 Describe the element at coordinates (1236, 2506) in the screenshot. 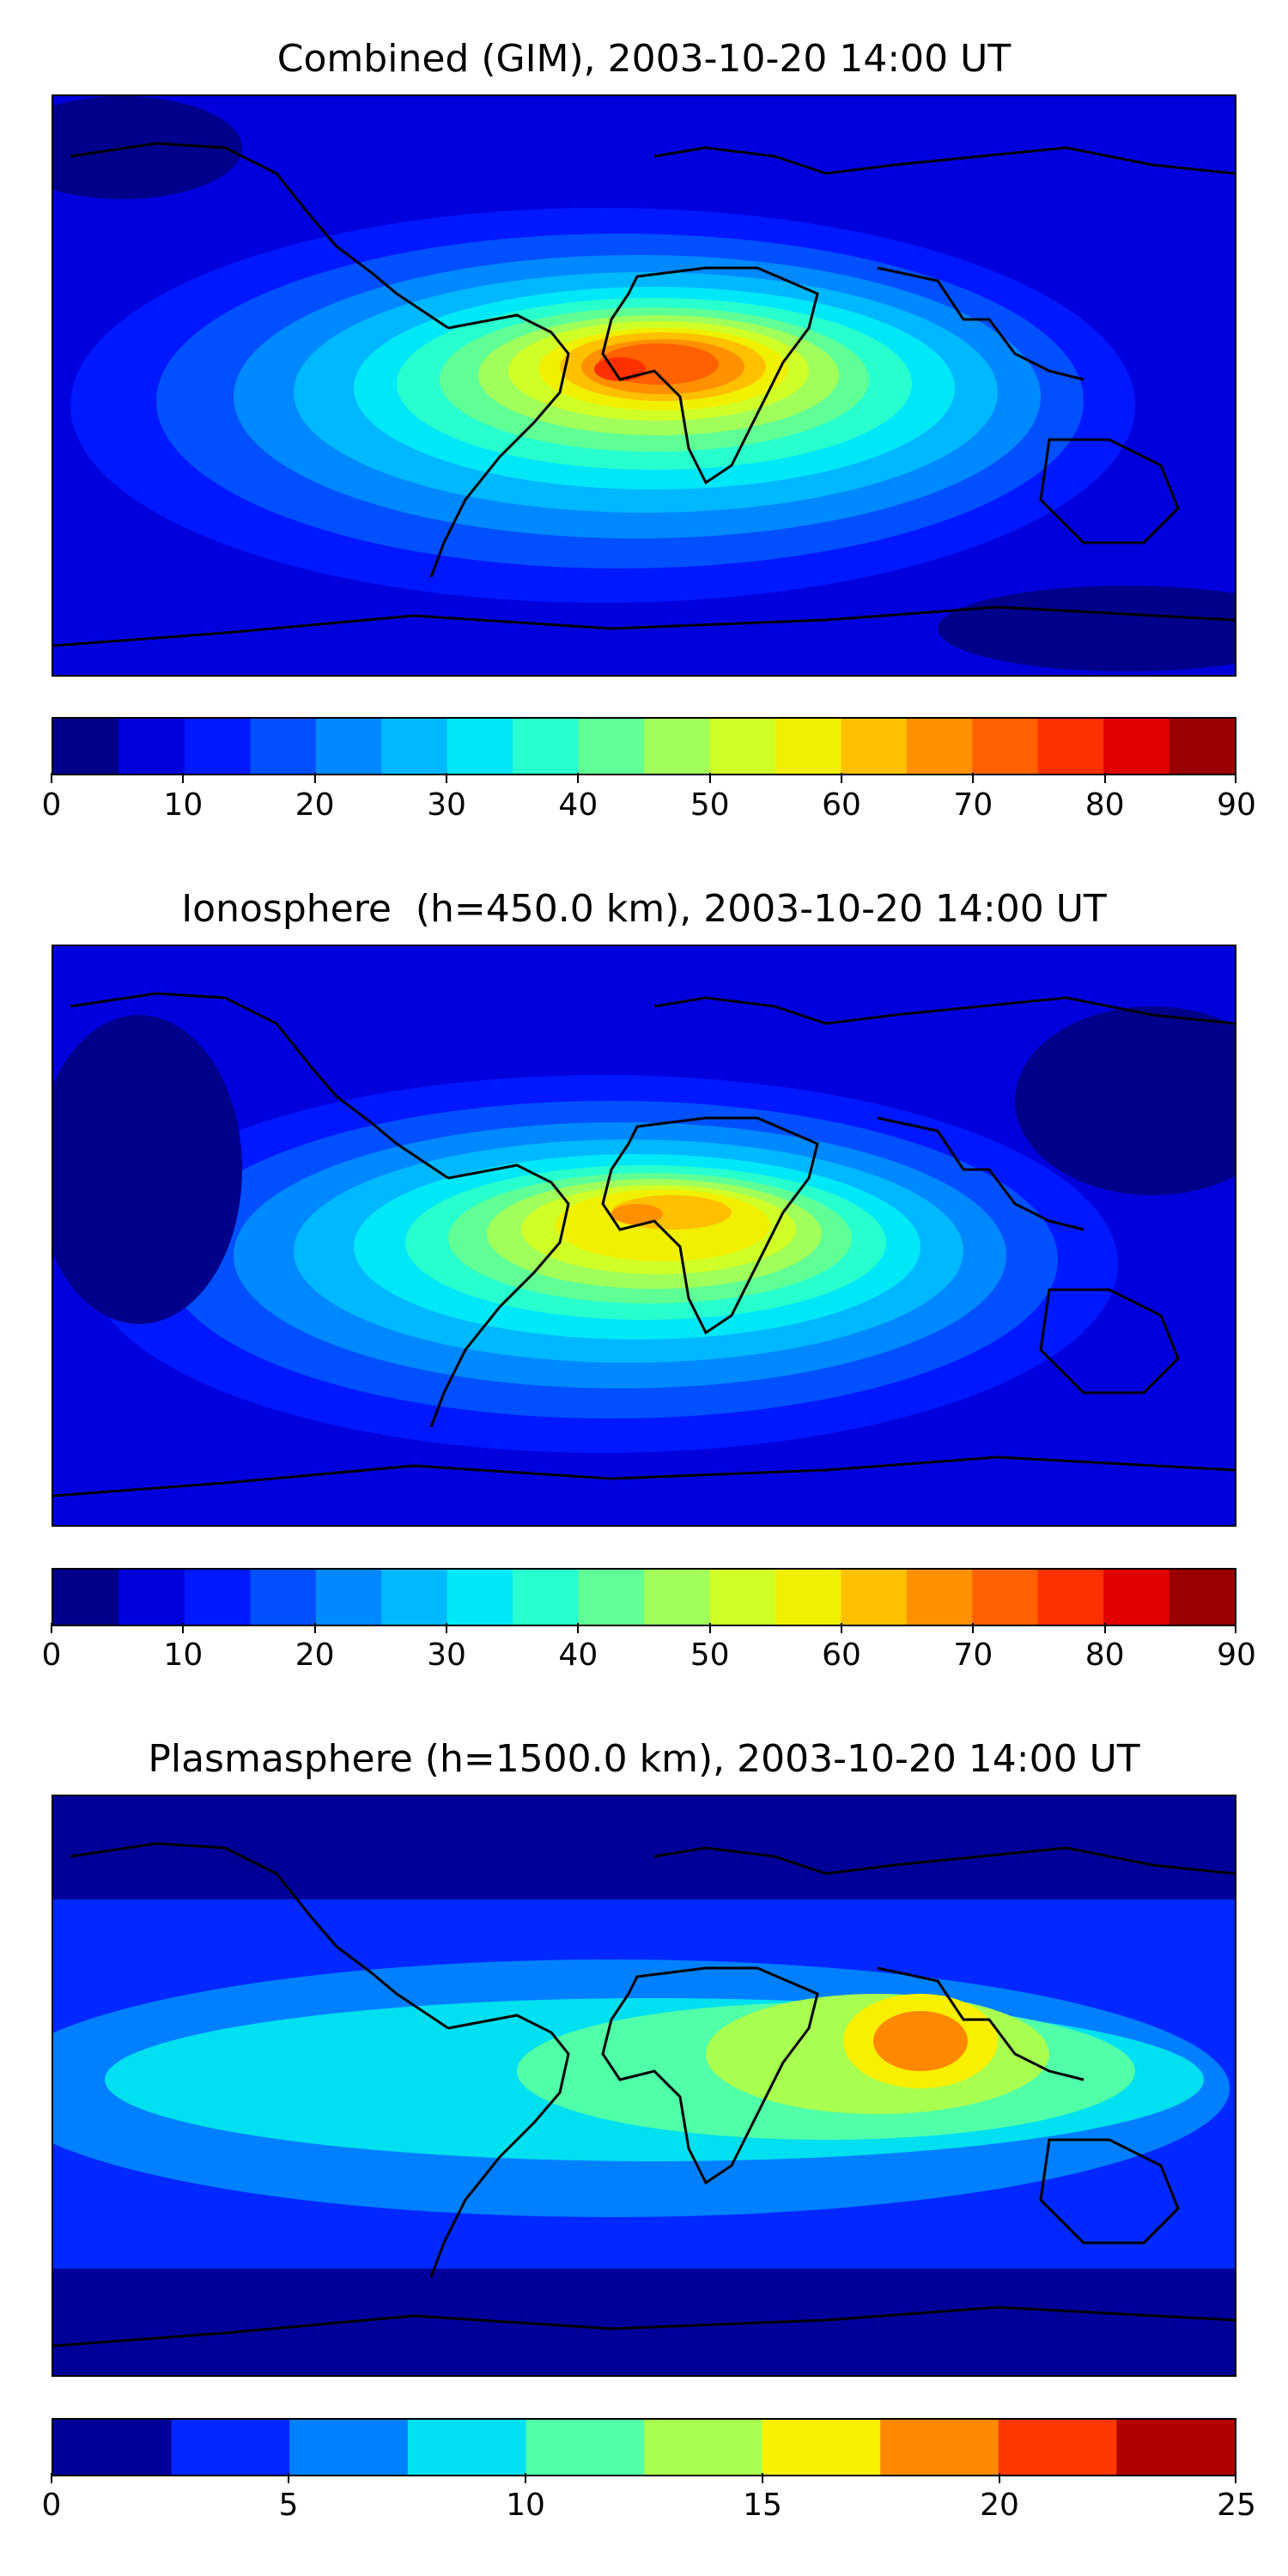

I see `colorbar-tick-label: 25` at that location.